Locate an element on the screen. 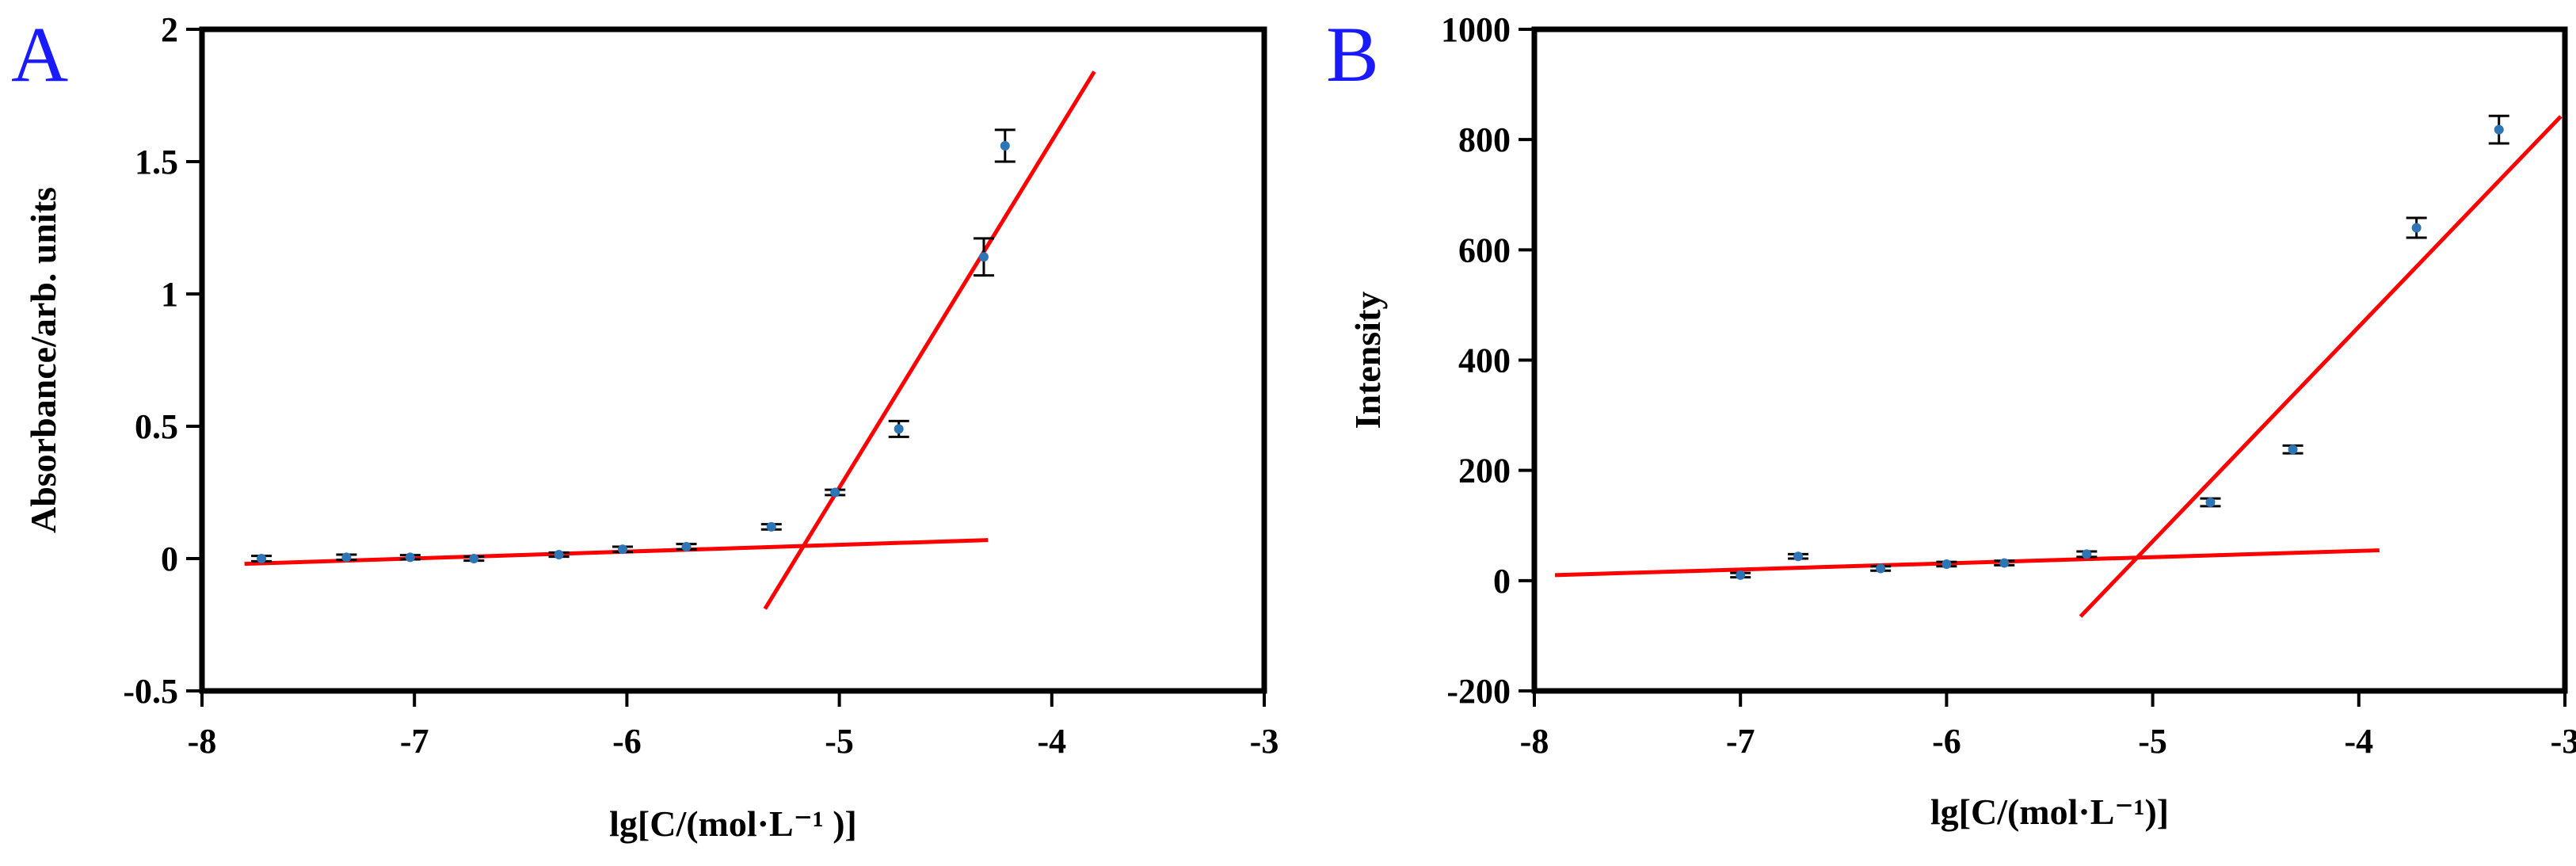 The image size is (2576, 866). panel-a-y-tick-label: 0 is located at coordinates (170, 559).